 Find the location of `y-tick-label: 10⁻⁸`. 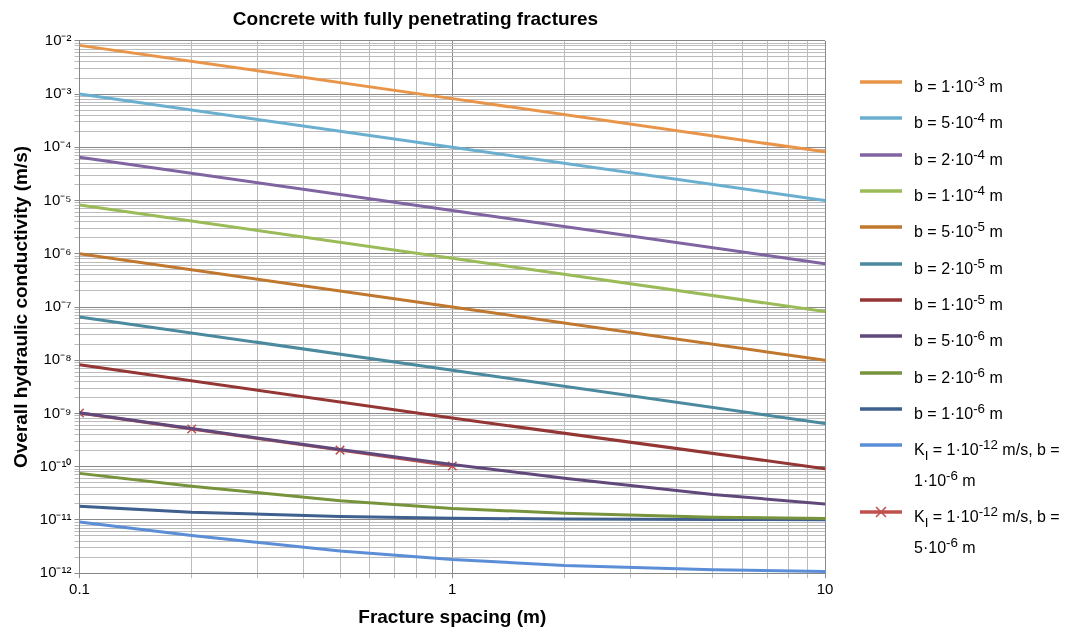

y-tick-label: 10⁻⁸ is located at coordinates (57, 359).